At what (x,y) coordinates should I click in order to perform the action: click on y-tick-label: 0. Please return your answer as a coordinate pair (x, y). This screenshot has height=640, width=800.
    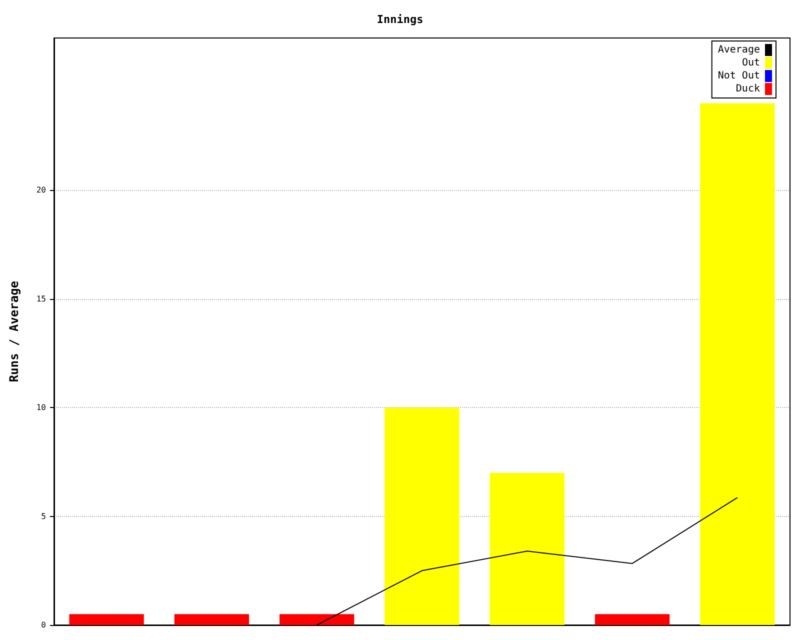
    Looking at the image, I should click on (43, 625).